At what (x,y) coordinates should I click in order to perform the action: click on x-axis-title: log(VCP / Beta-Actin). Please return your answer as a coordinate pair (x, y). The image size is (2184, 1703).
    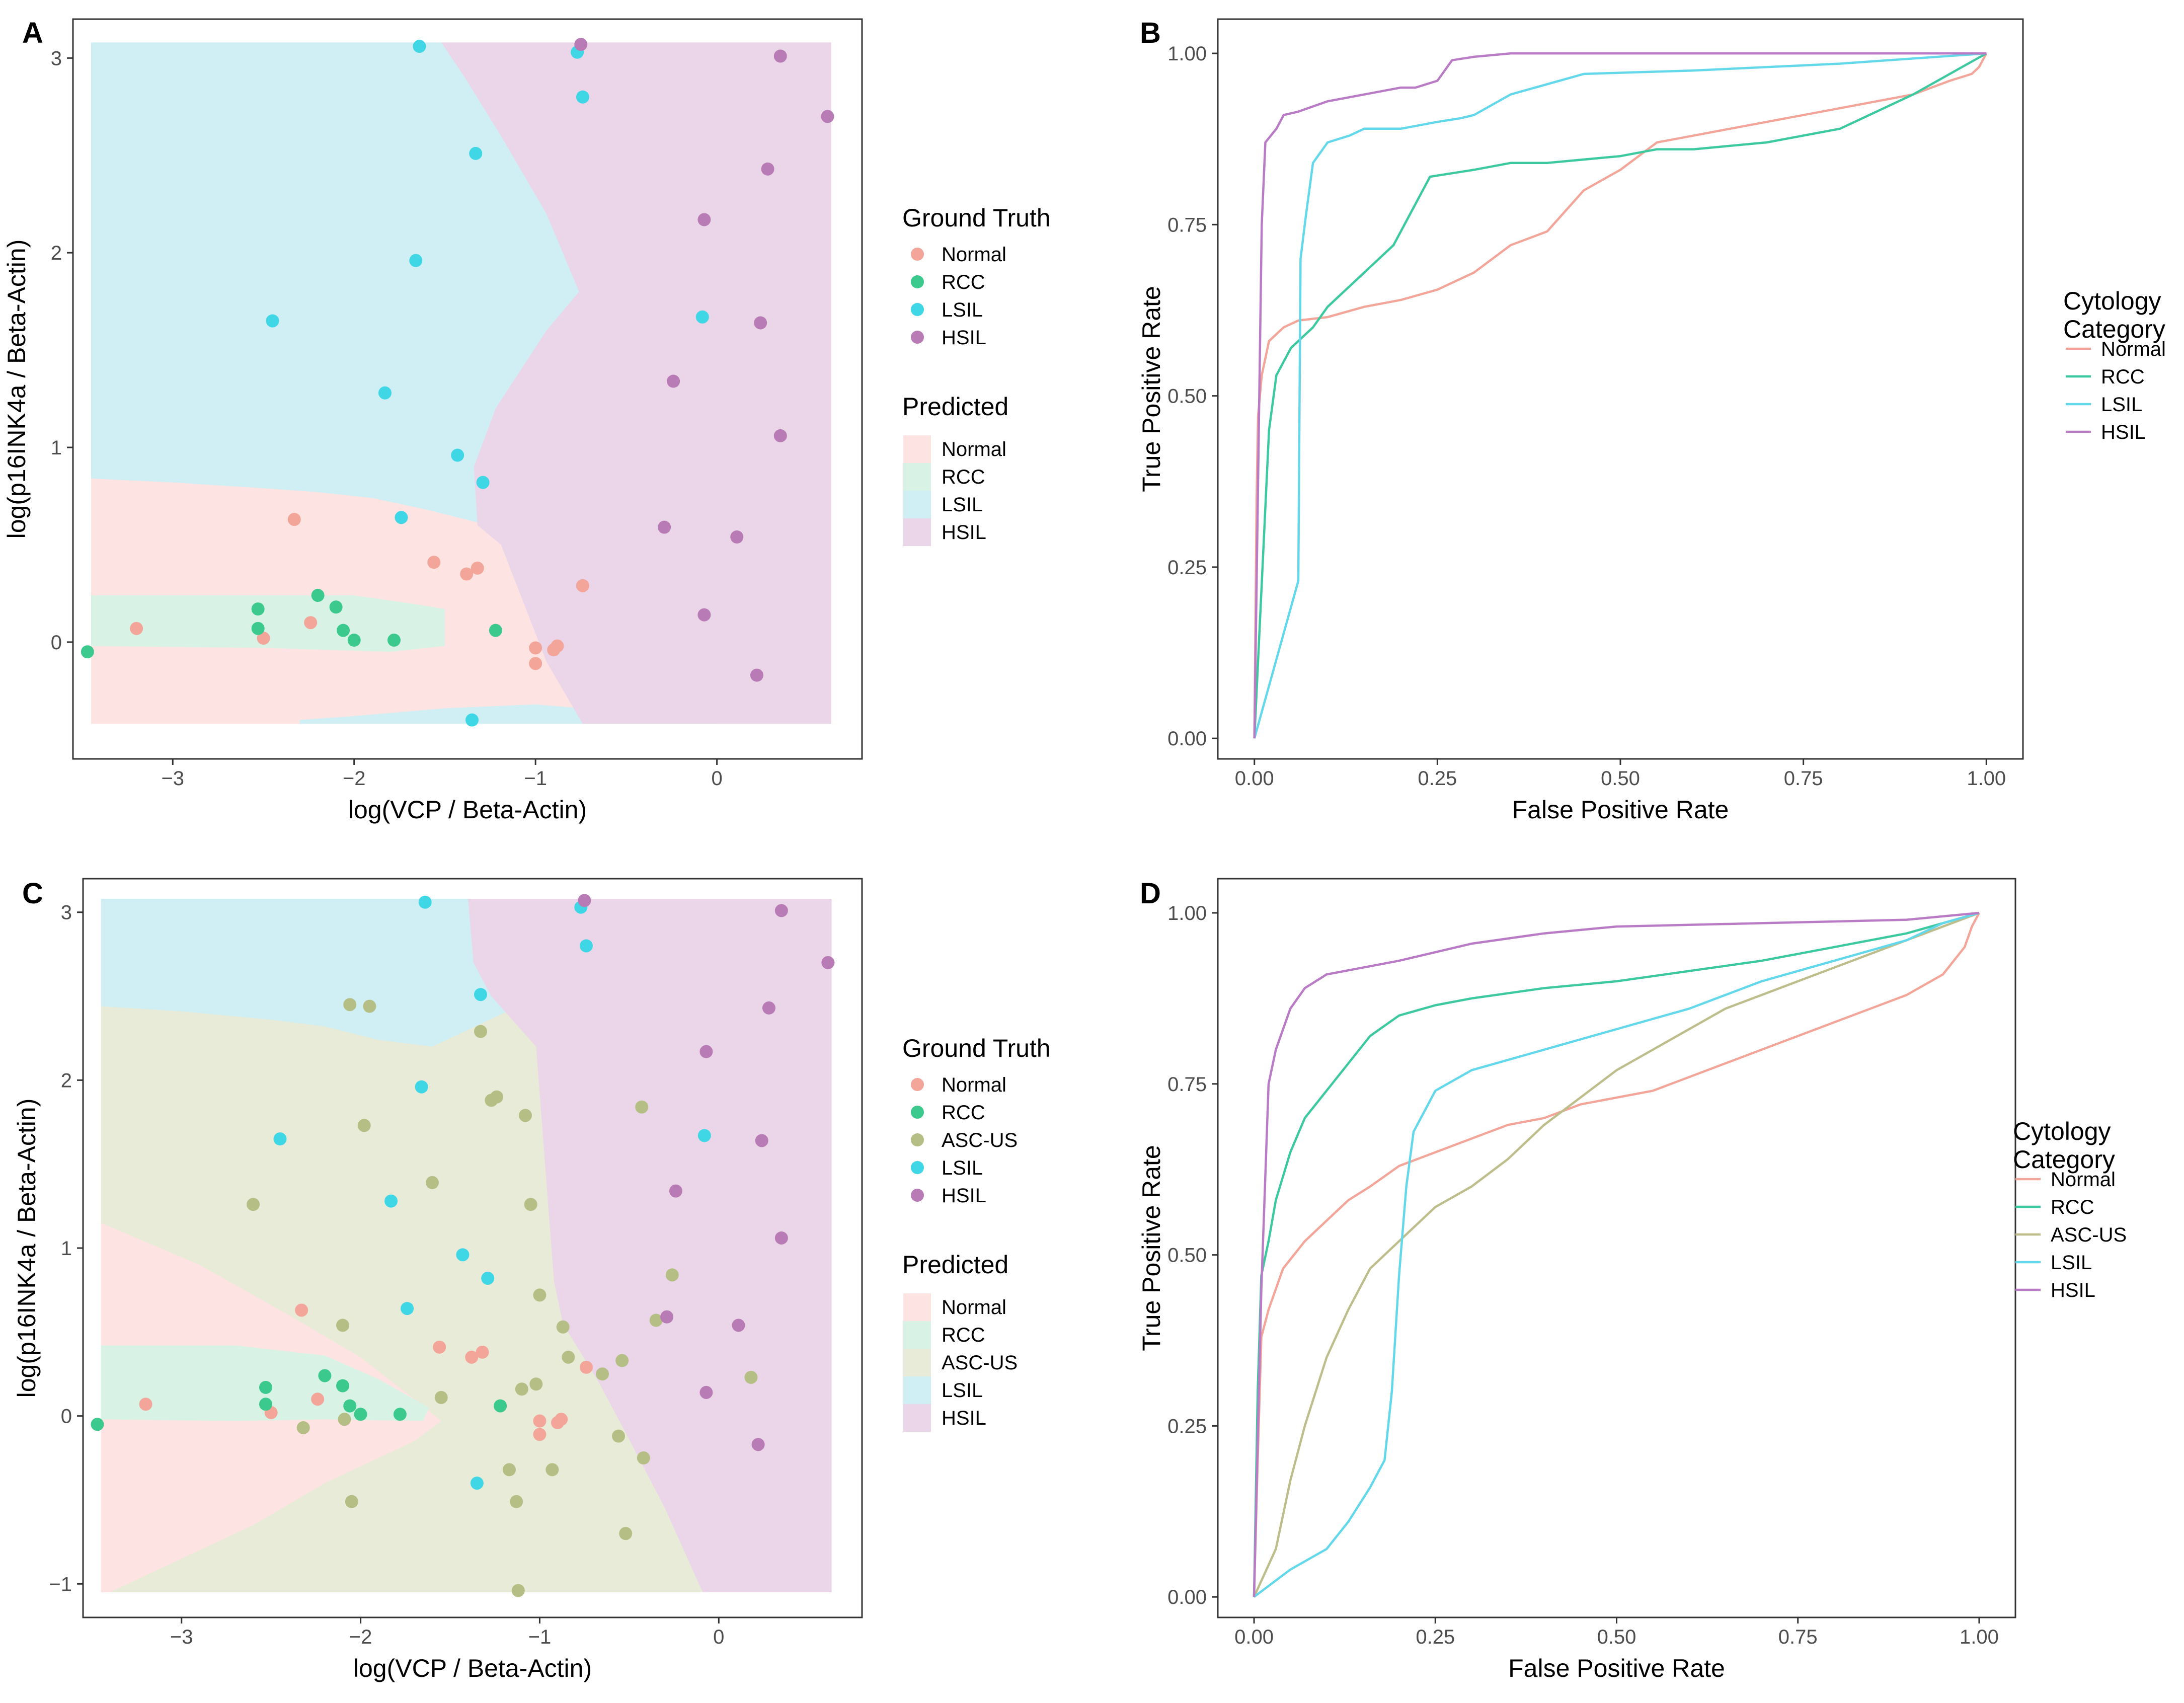
    Looking at the image, I should click on (472, 1668).